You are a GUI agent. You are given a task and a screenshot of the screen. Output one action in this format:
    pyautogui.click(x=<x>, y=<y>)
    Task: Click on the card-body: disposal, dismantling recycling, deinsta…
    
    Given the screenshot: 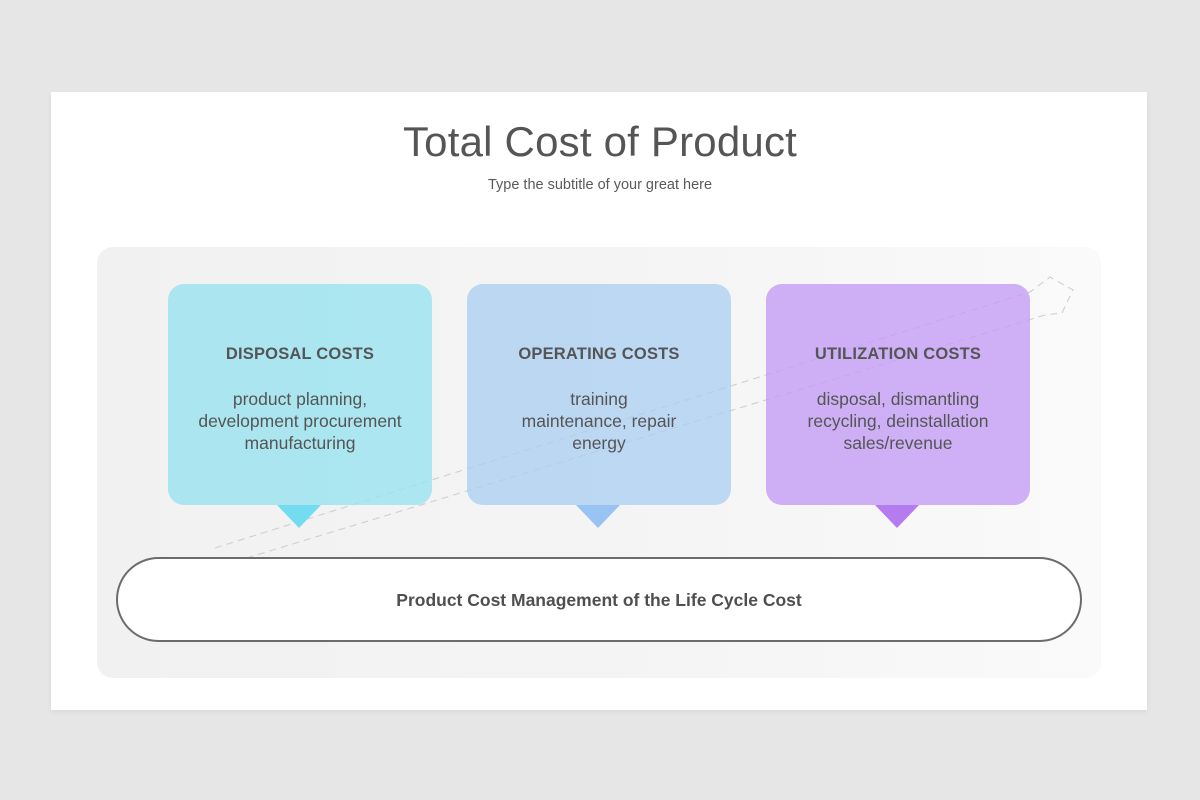 What is the action you would take?
    pyautogui.click(x=898, y=421)
    